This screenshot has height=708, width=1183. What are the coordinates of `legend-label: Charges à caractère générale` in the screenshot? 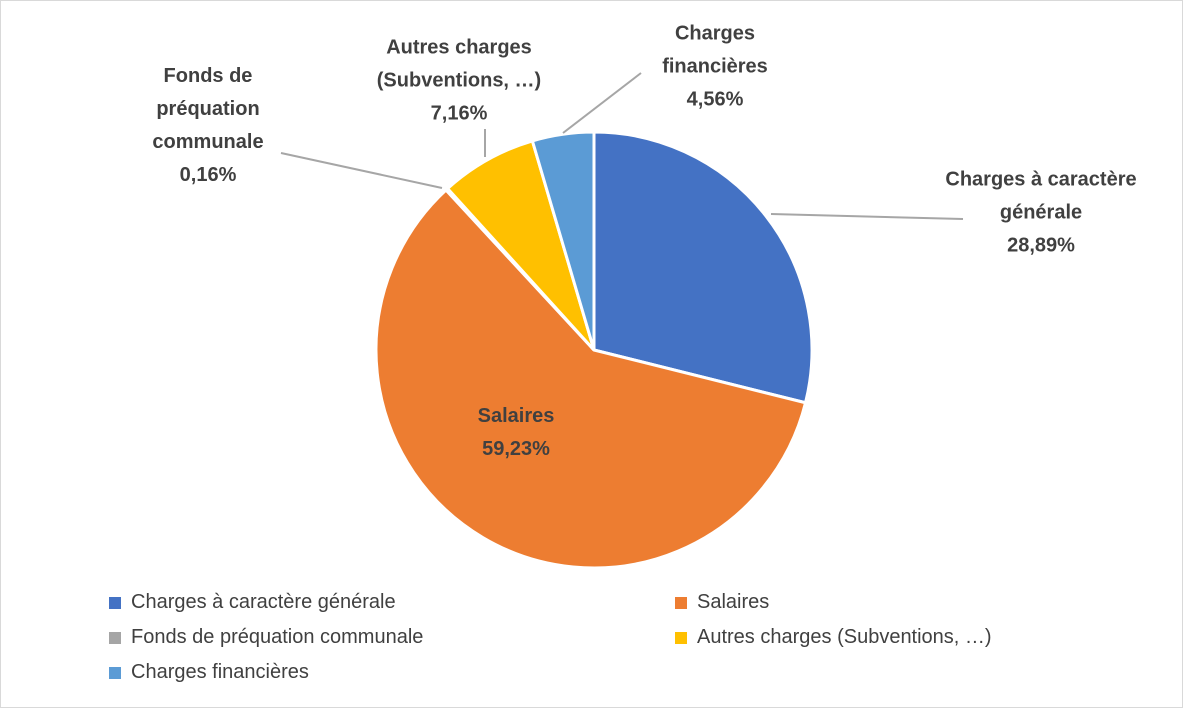 It's located at (263, 602).